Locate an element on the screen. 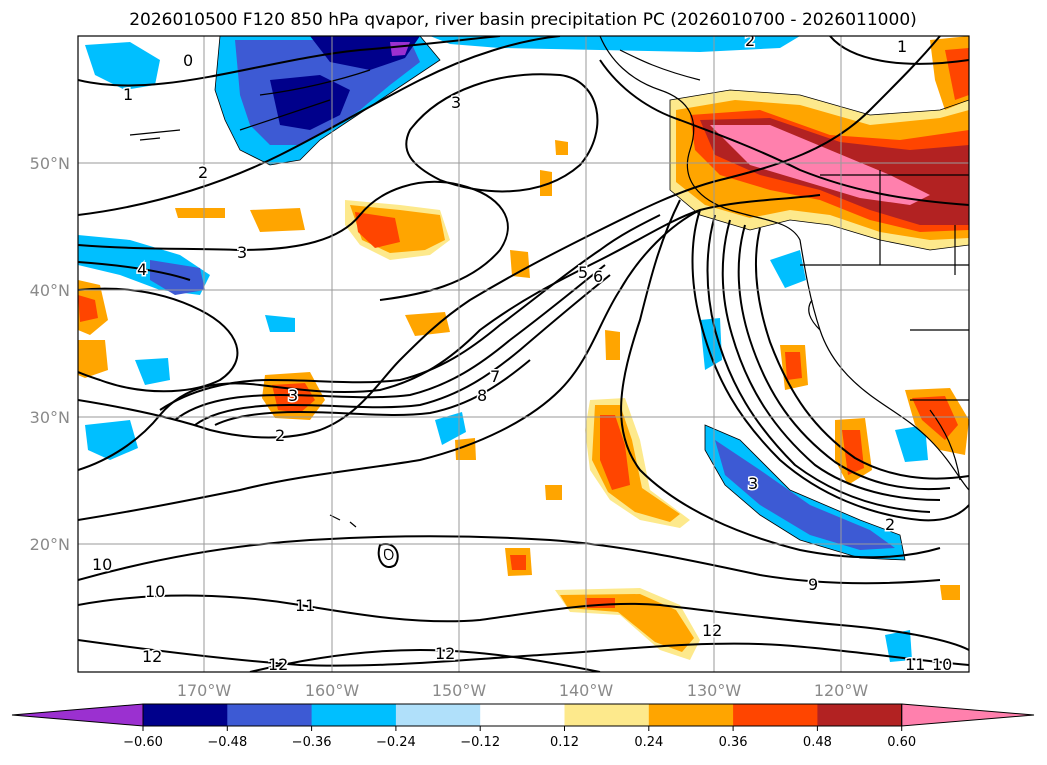 The width and height of the screenshot is (1047, 765). contour-label: 0 is located at coordinates (188, 60).